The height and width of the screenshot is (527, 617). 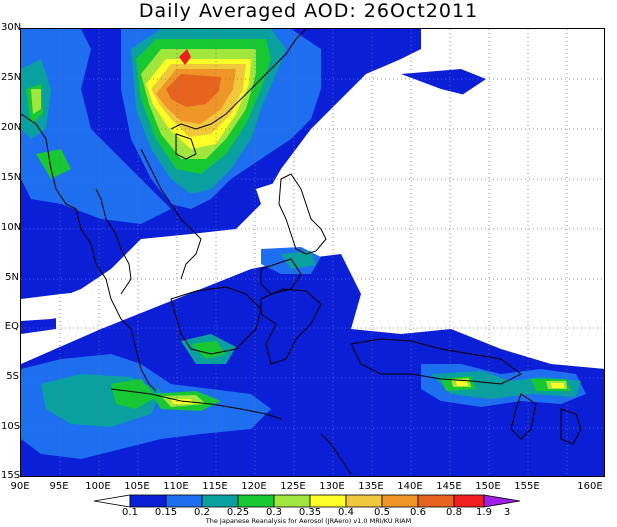 What do you see at coordinates (418, 512) in the screenshot?
I see `colorbar-label: 0.6` at bounding box center [418, 512].